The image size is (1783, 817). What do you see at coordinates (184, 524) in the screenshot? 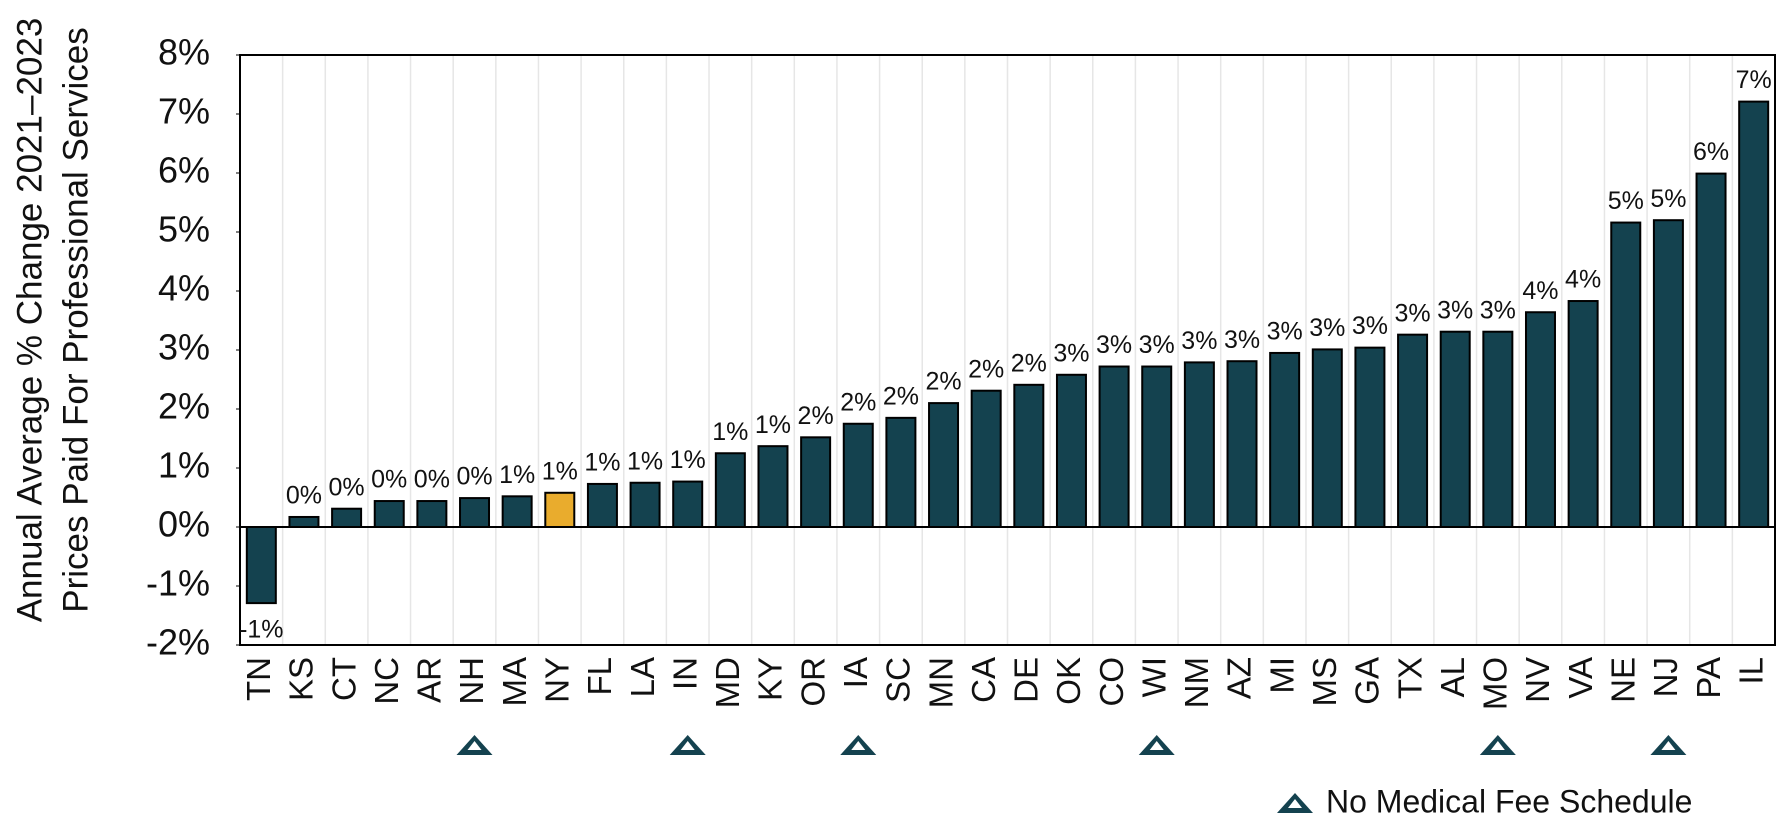
I see `y-tick-label: 0%` at bounding box center [184, 524].